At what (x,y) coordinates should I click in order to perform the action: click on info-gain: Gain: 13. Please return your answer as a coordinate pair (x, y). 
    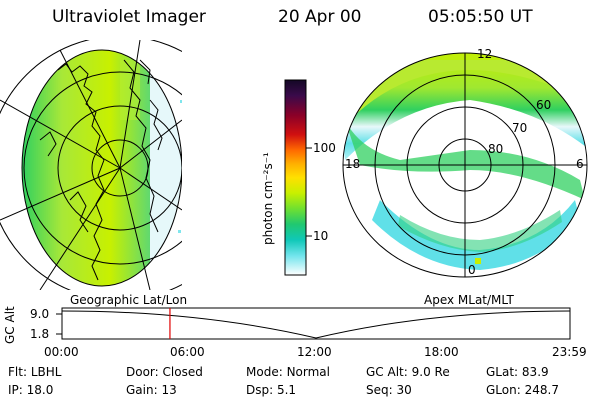
    Looking at the image, I should click on (151, 390).